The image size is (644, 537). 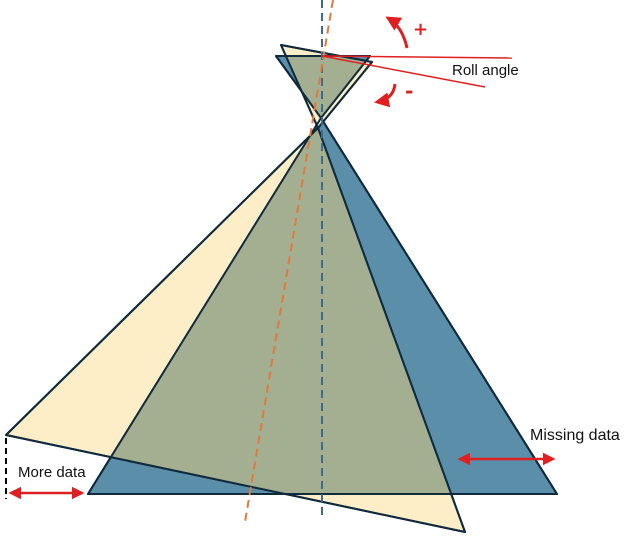 I want to click on rolled-swath-outline-upper, so click(x=326, y=86).